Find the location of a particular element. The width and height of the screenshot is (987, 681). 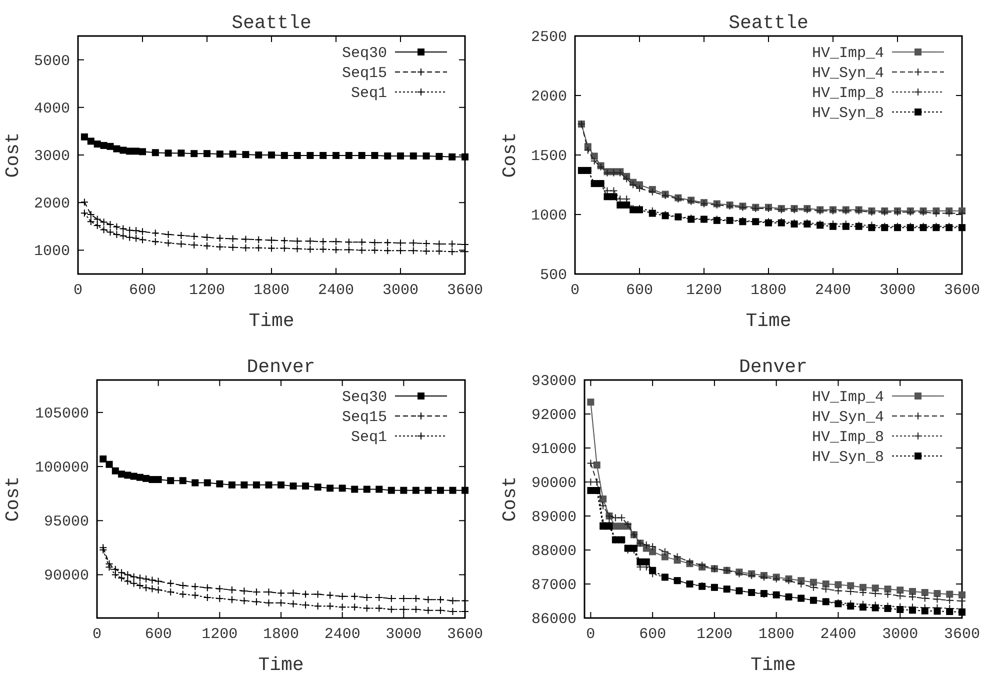

y-tick-label: 4000 is located at coordinates (52, 109).